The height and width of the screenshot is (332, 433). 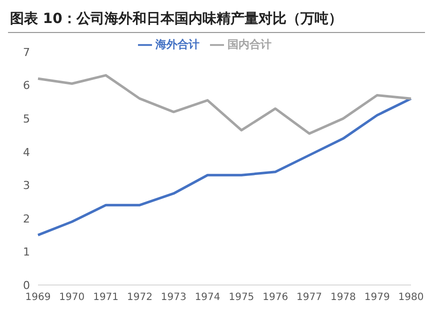 What do you see at coordinates (309, 298) in the screenshot?
I see `x-tick-label: 1977` at bounding box center [309, 298].